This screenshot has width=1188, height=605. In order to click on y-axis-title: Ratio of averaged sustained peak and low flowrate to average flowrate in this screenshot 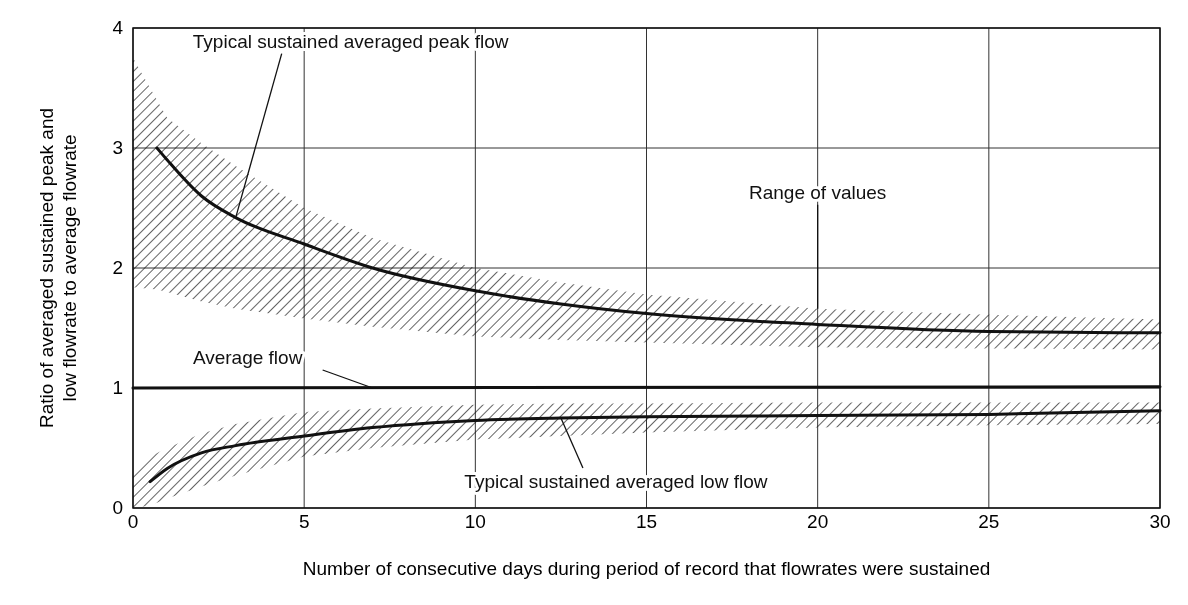, I will do `click(58, 268)`.